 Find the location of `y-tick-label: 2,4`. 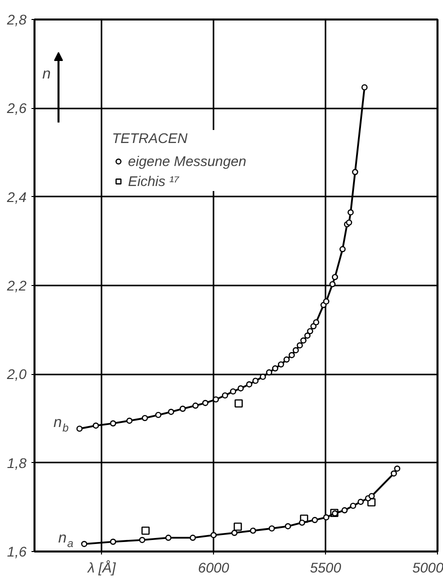

y-tick-label: 2,4 is located at coordinates (16, 196).